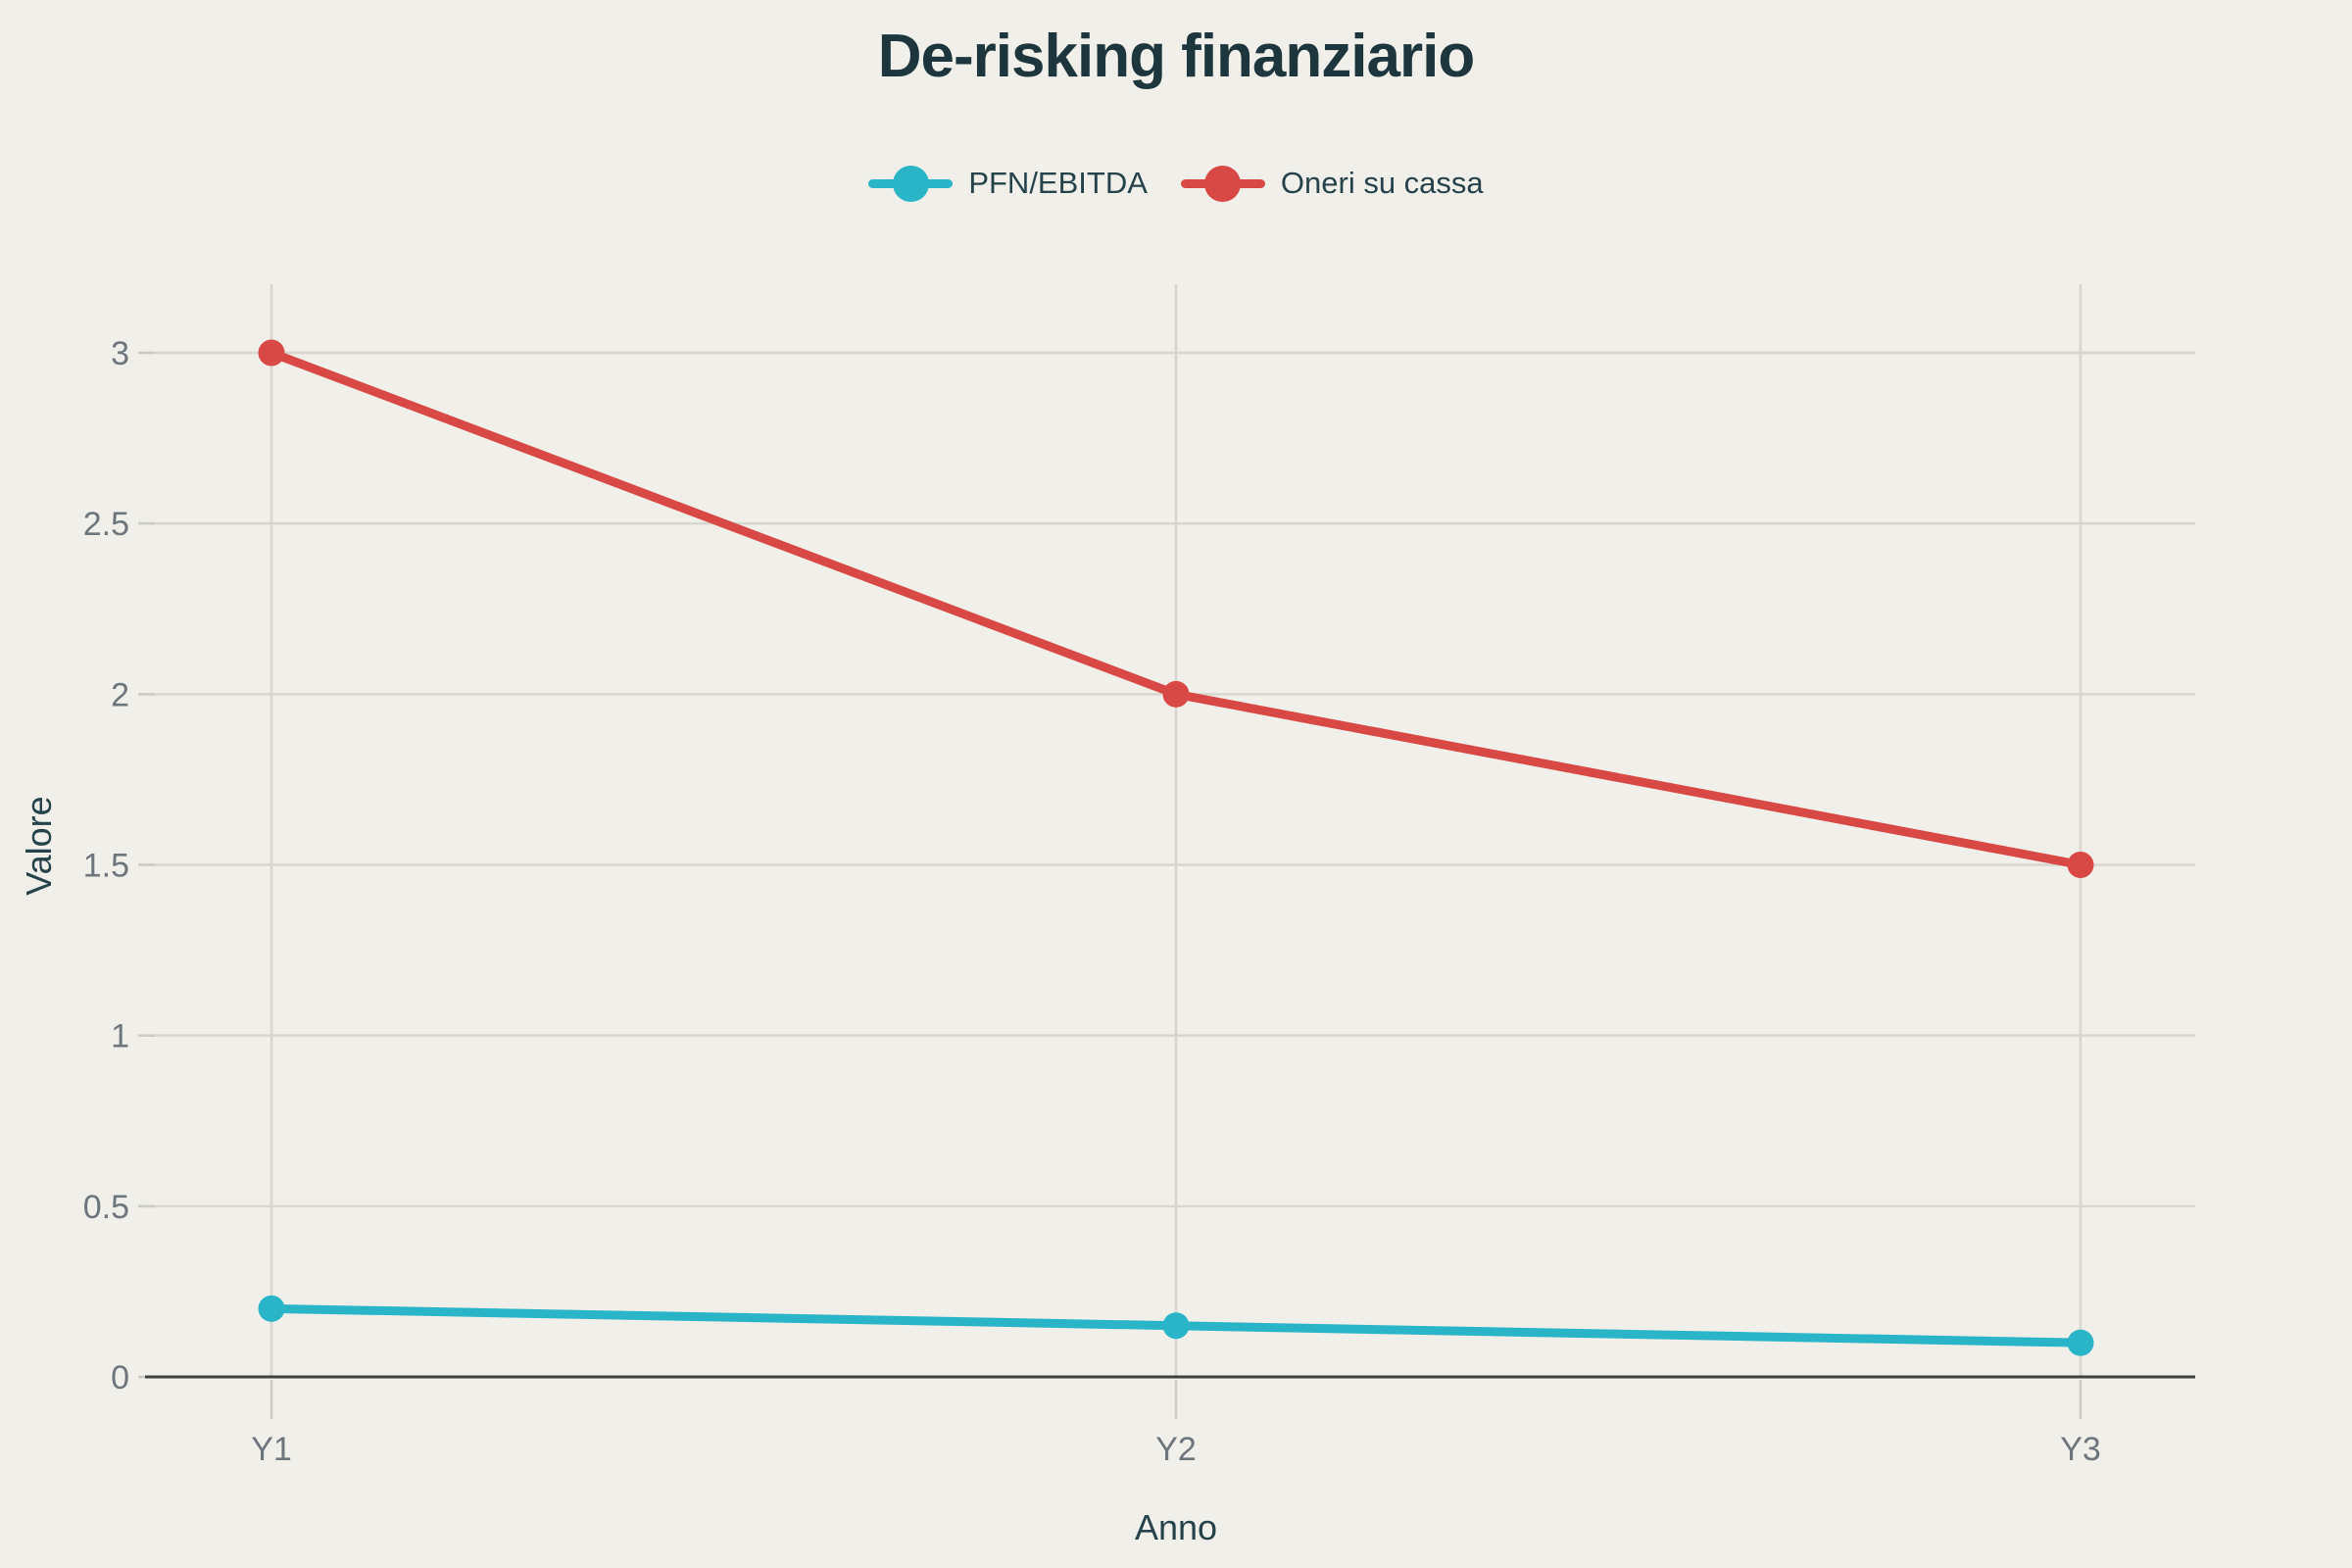 This screenshot has height=1568, width=2352. I want to click on y-tick-label-2.5: 2.5, so click(106, 524).